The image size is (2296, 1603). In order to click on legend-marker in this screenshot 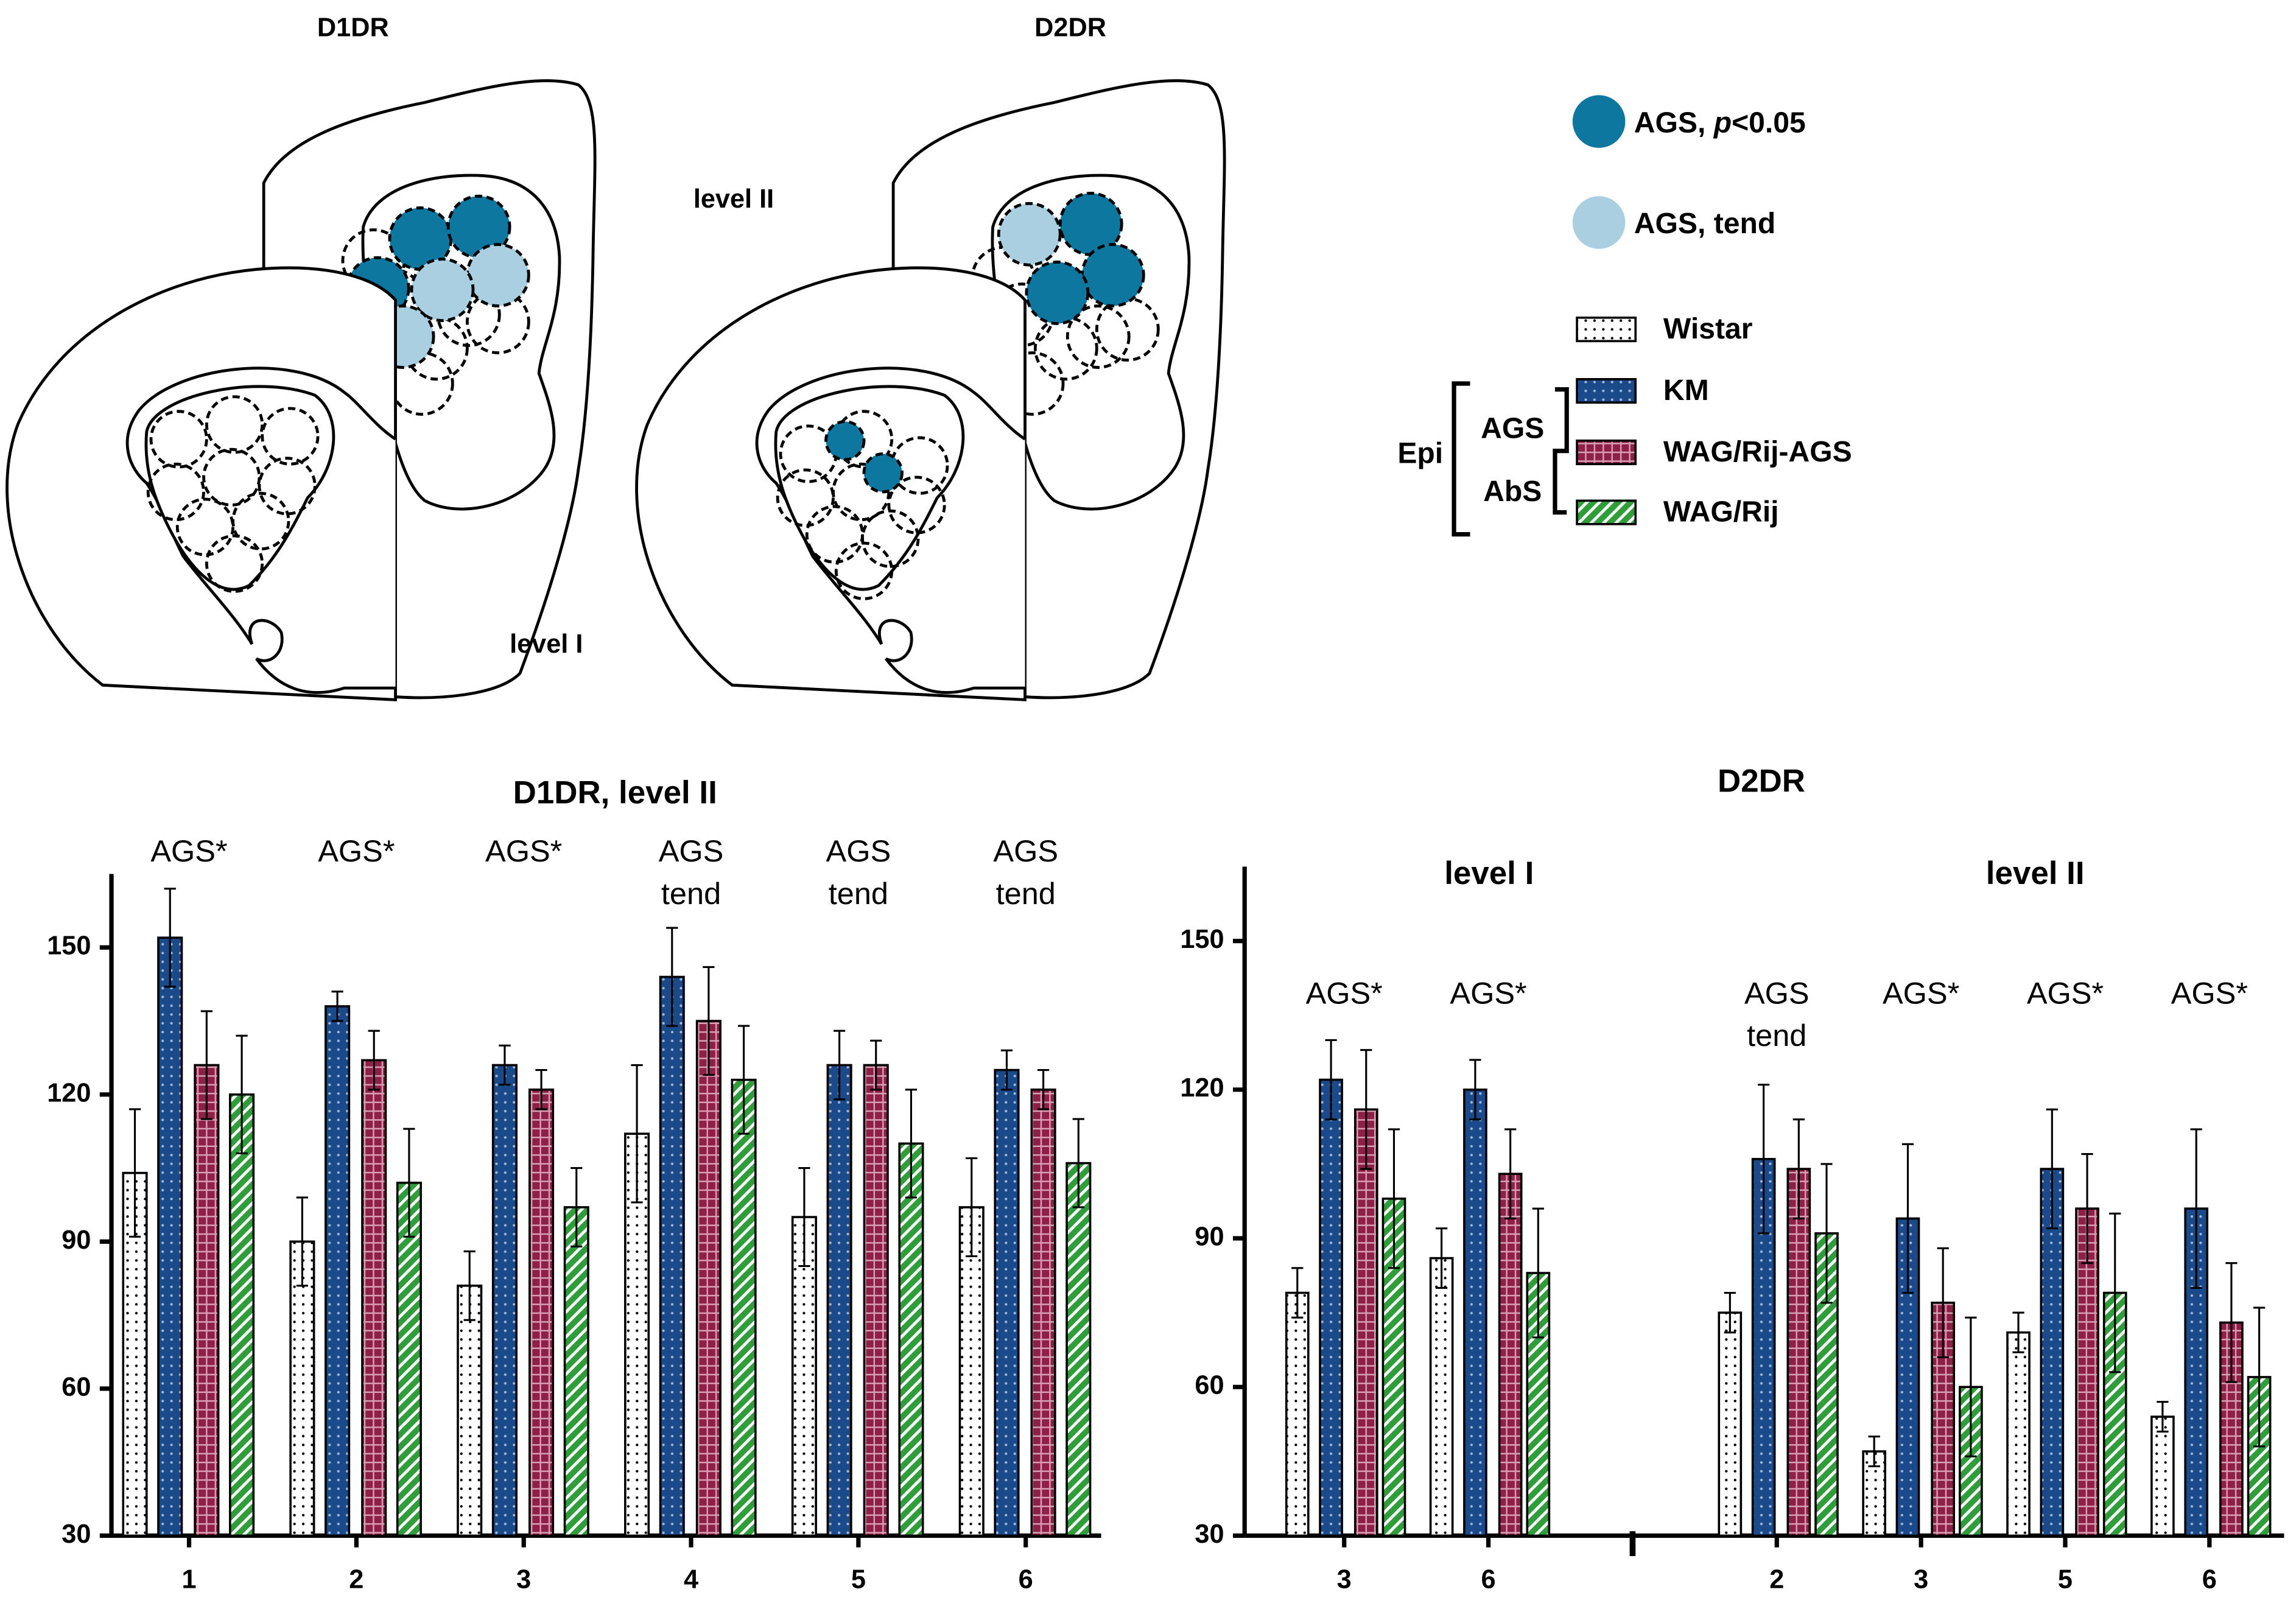, I will do `click(1599, 121)`.